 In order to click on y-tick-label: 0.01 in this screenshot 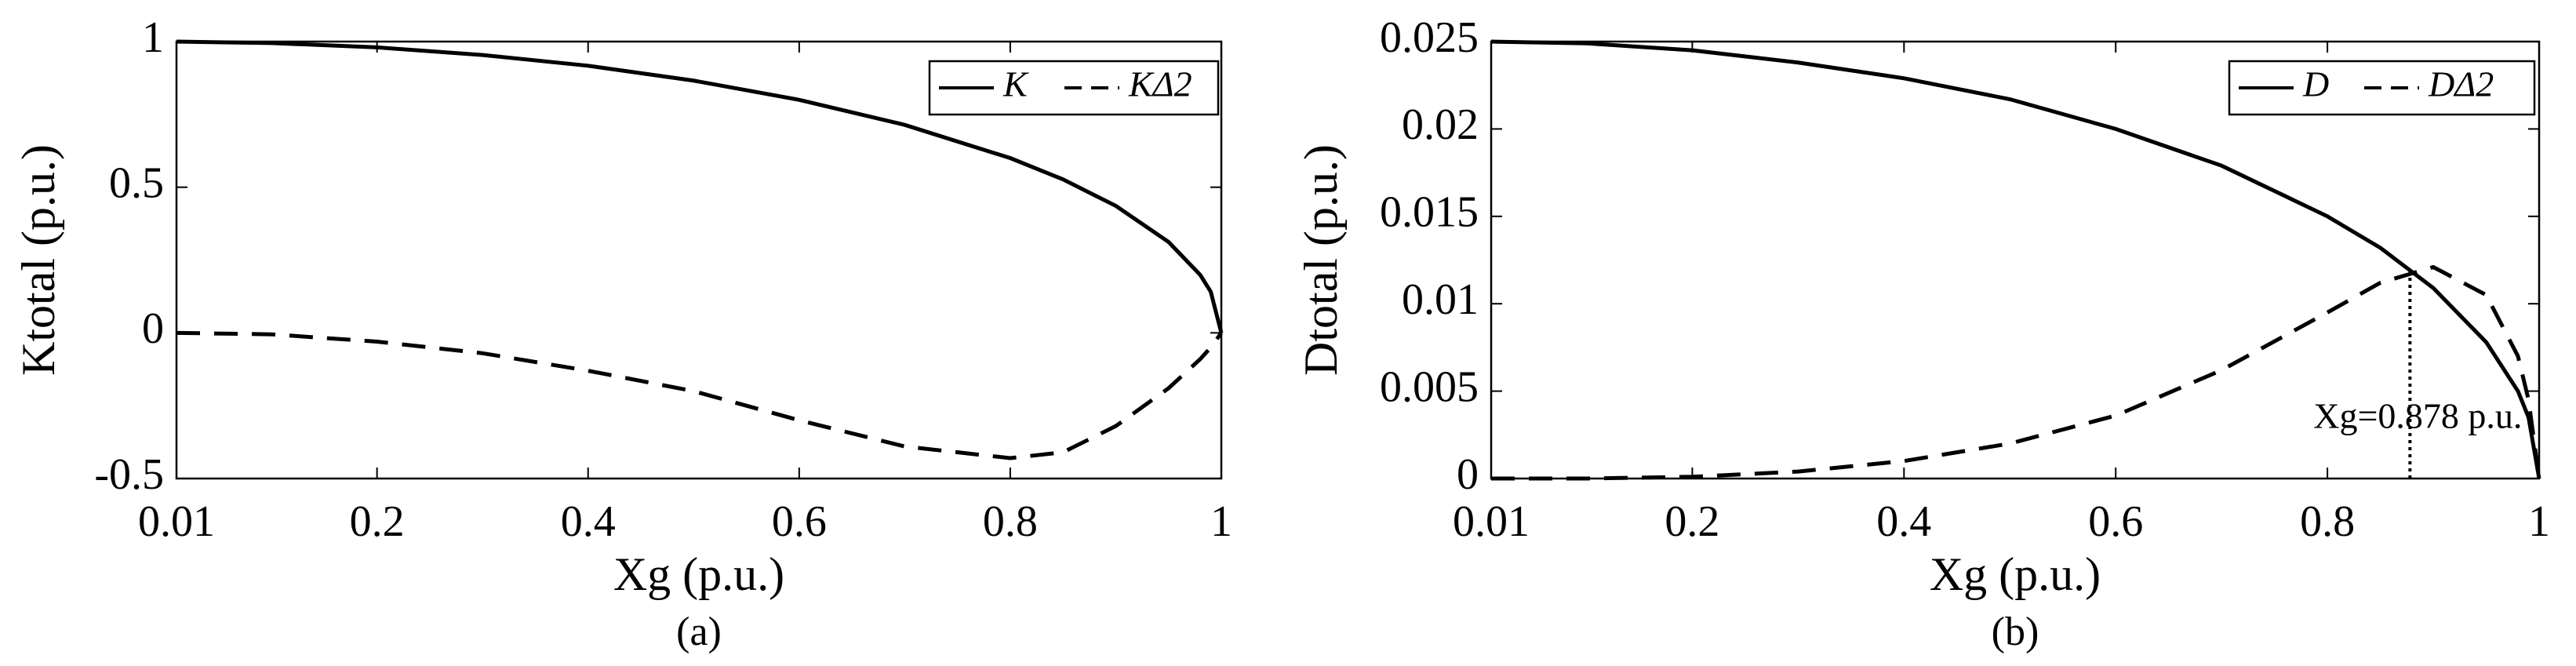, I will do `click(1440, 300)`.